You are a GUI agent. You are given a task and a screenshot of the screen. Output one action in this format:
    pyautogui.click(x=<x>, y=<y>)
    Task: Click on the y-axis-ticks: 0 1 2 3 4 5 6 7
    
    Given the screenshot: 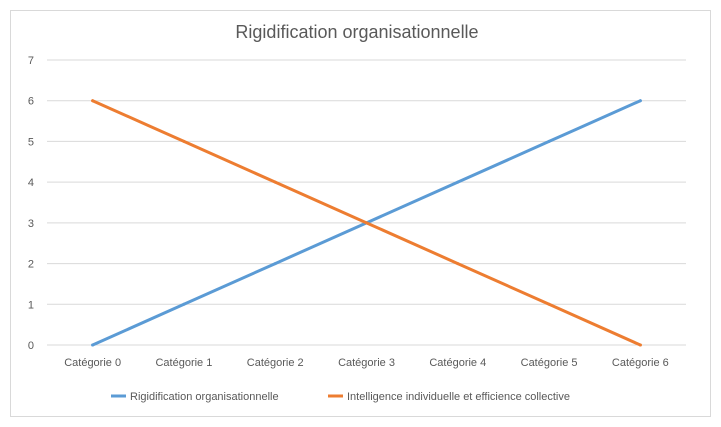 What is the action you would take?
    pyautogui.click(x=31, y=203)
    